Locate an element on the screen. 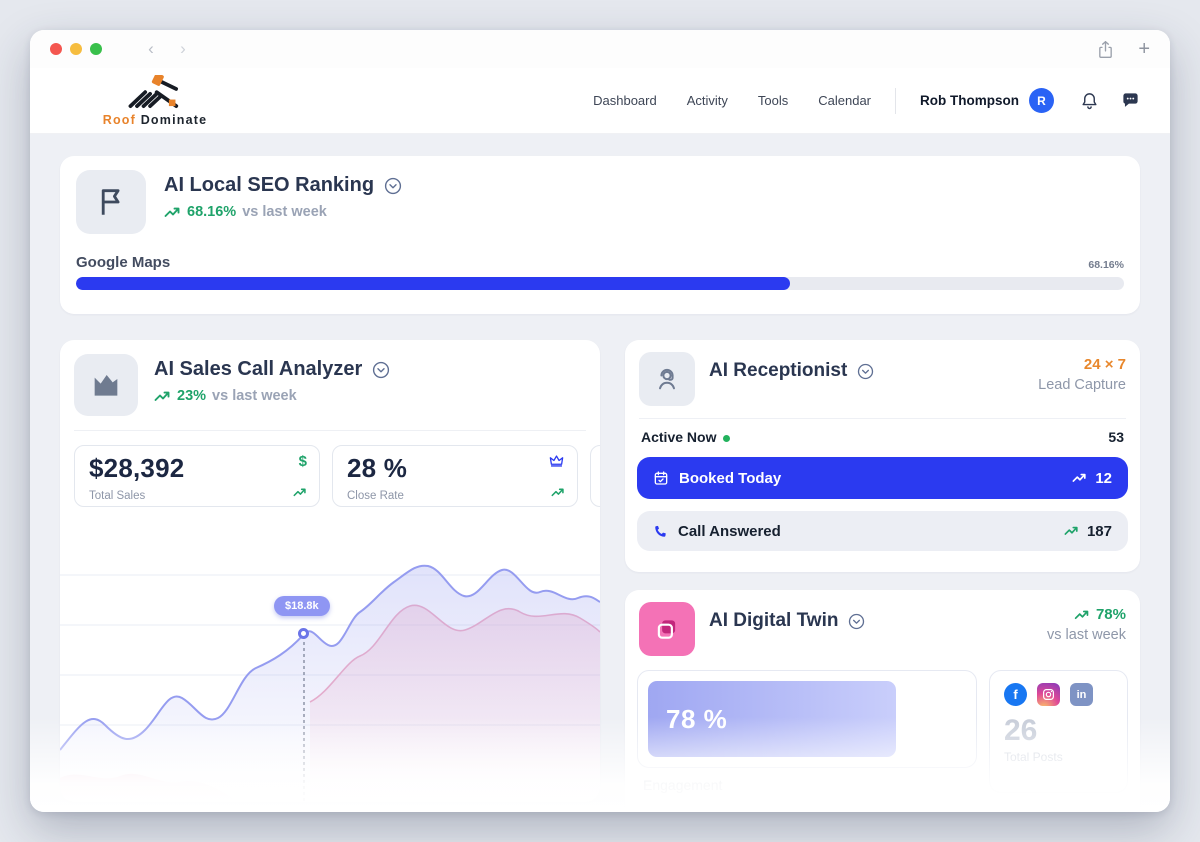 This screenshot has width=1200, height=842. nav-tools: Tools is located at coordinates (773, 100).